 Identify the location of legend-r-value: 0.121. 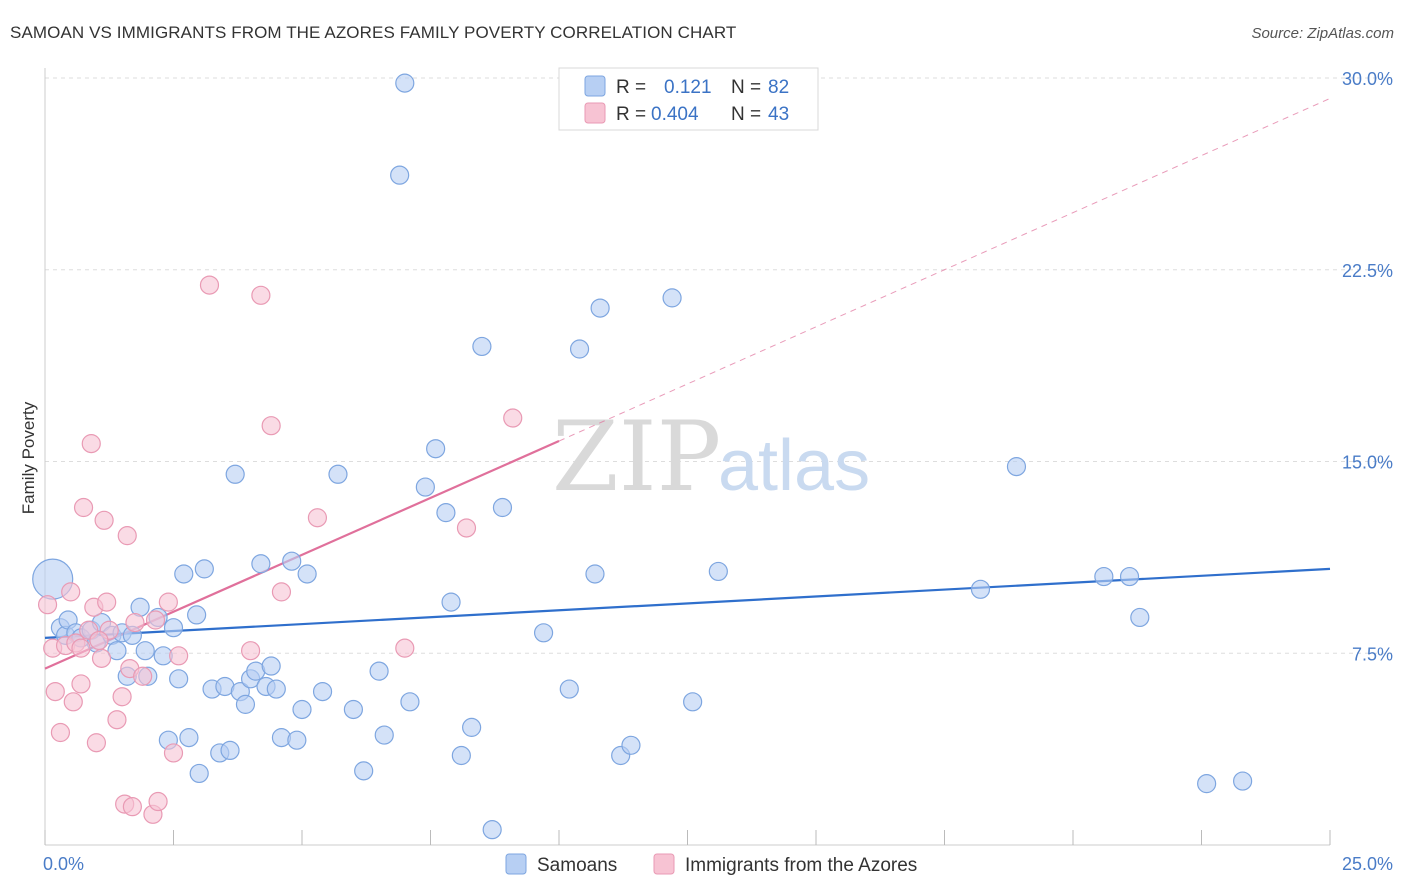
(688, 87).